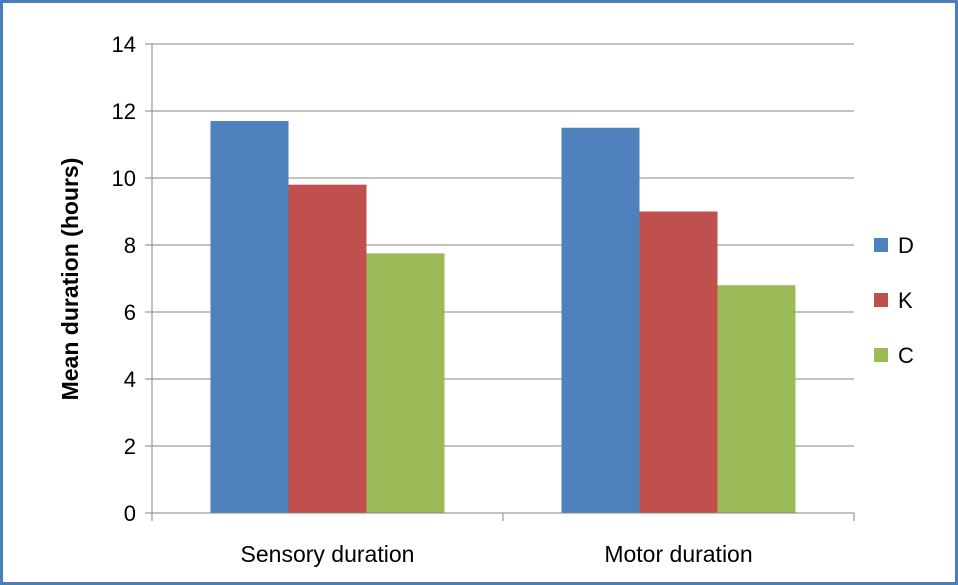 The height and width of the screenshot is (585, 958). What do you see at coordinates (124, 279) in the screenshot?
I see `y-tick-labels: 0 2 4 6 8 10 12 14` at bounding box center [124, 279].